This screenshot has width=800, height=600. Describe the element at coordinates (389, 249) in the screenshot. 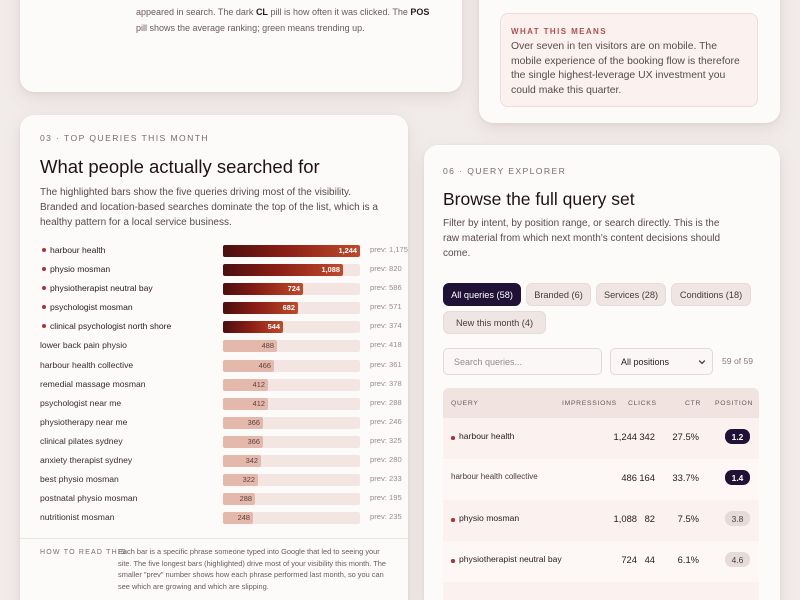

I see `previous-value: prev: 1,175` at that location.